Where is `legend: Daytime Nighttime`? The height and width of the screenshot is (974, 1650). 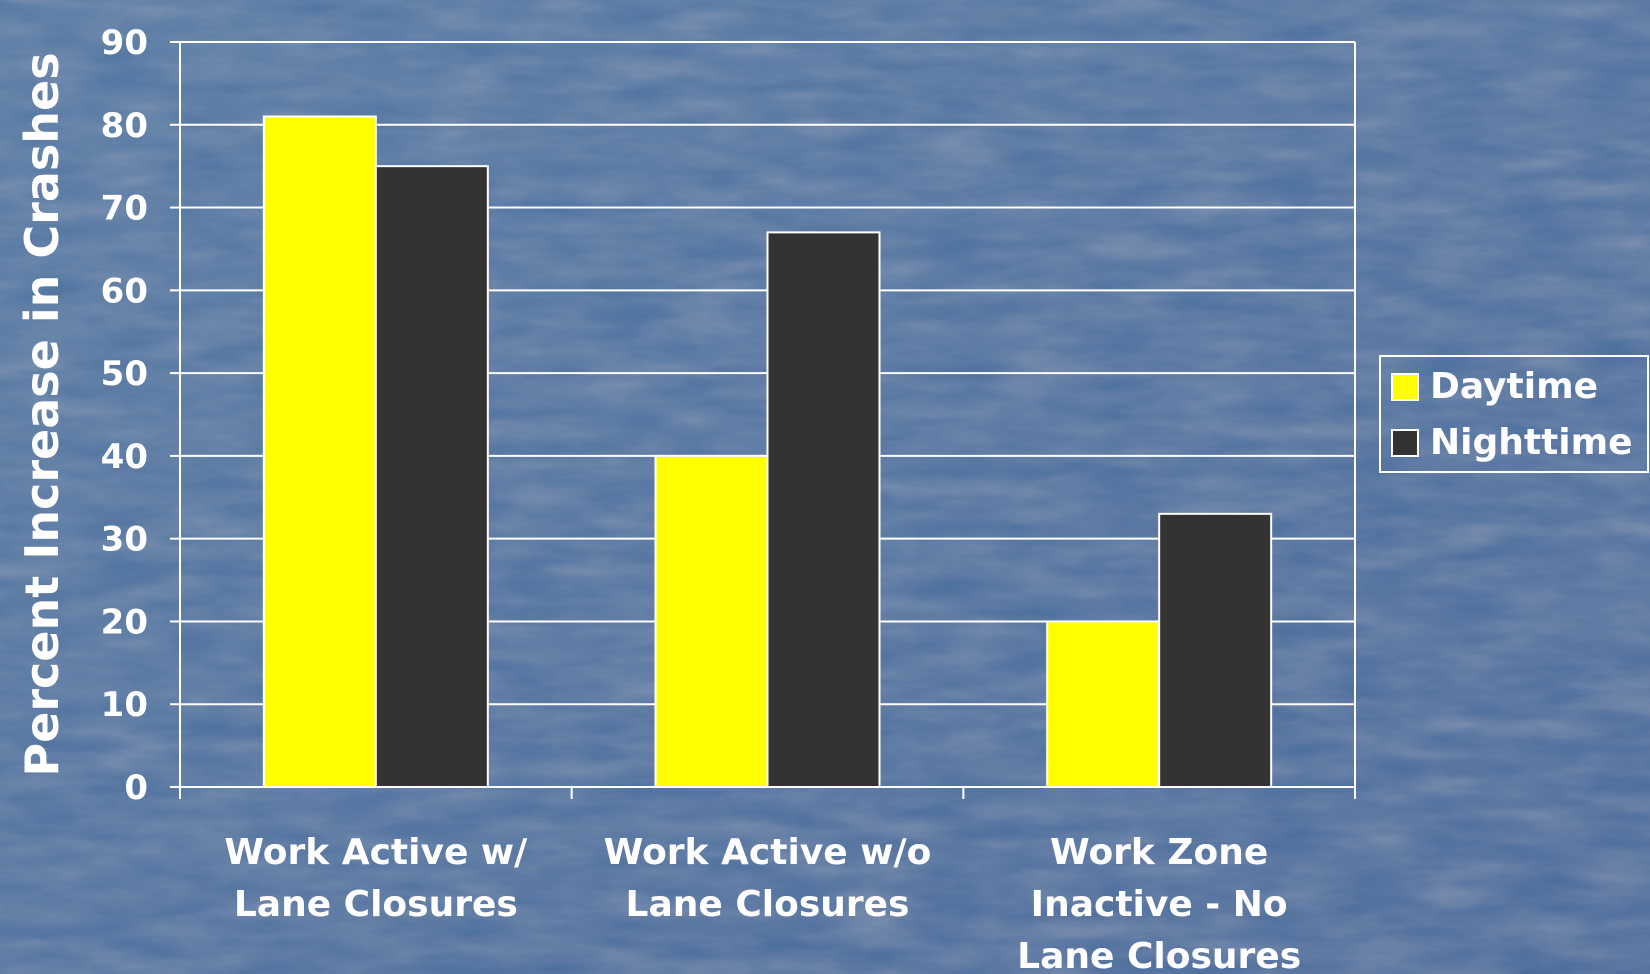
legend: Daytime Nighttime is located at coordinates (1514, 414).